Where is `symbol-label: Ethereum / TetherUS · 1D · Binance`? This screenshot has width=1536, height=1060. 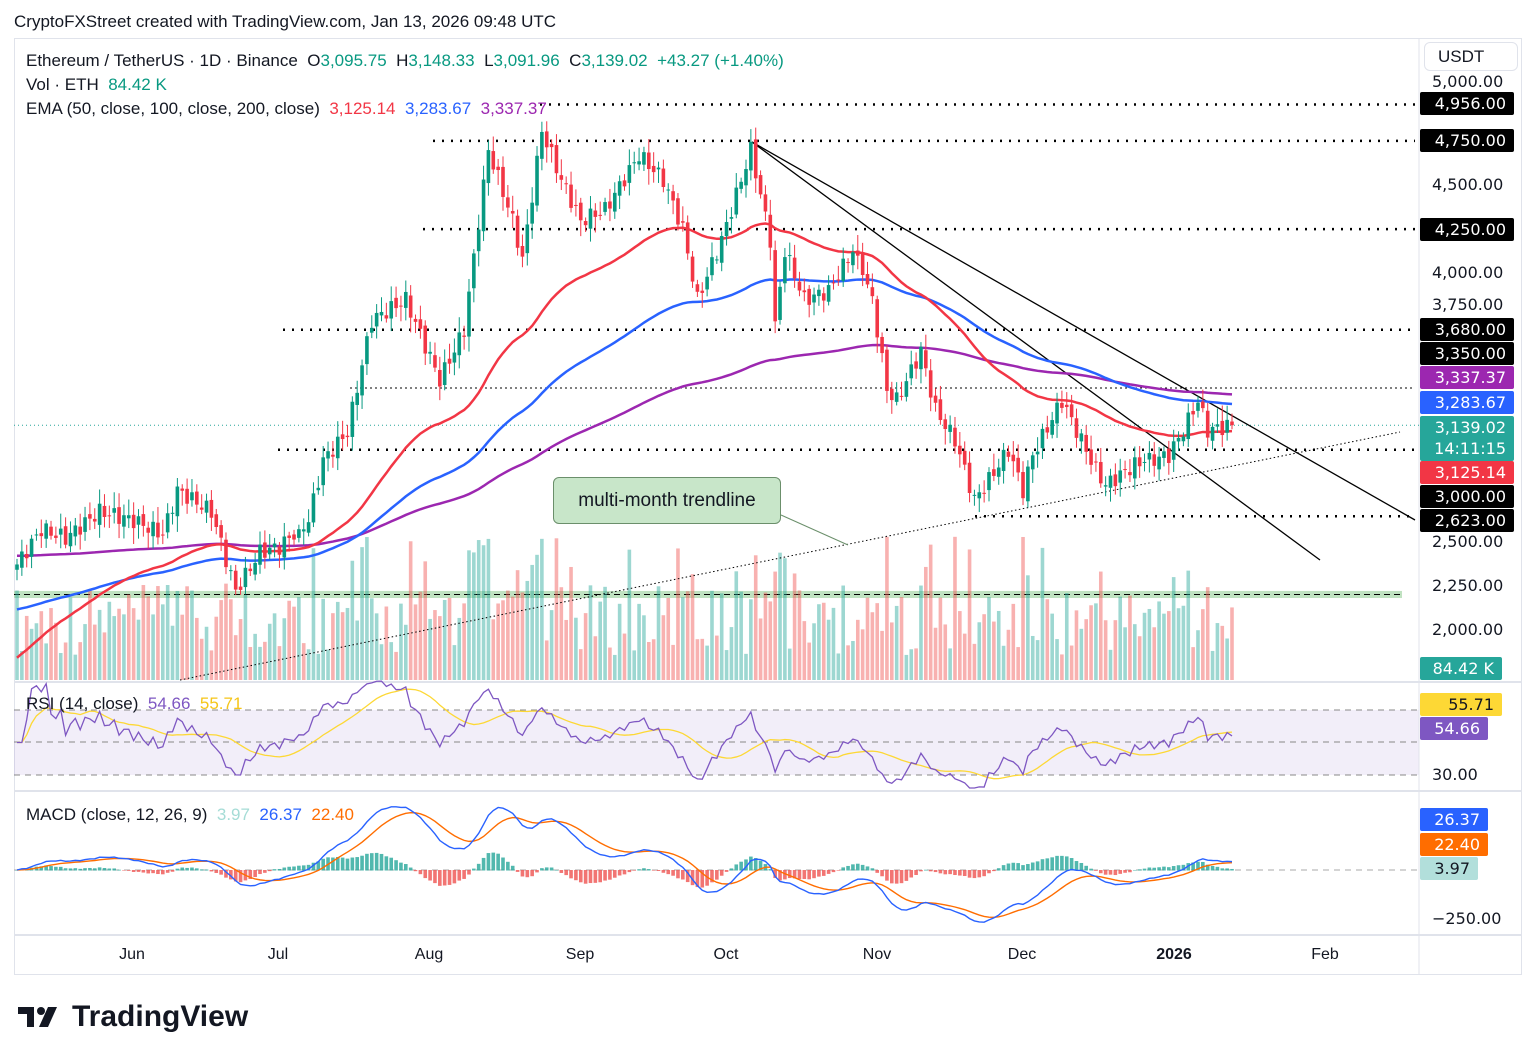 symbol-label: Ethereum / TetherUS · 1D · Binance is located at coordinates (162, 60).